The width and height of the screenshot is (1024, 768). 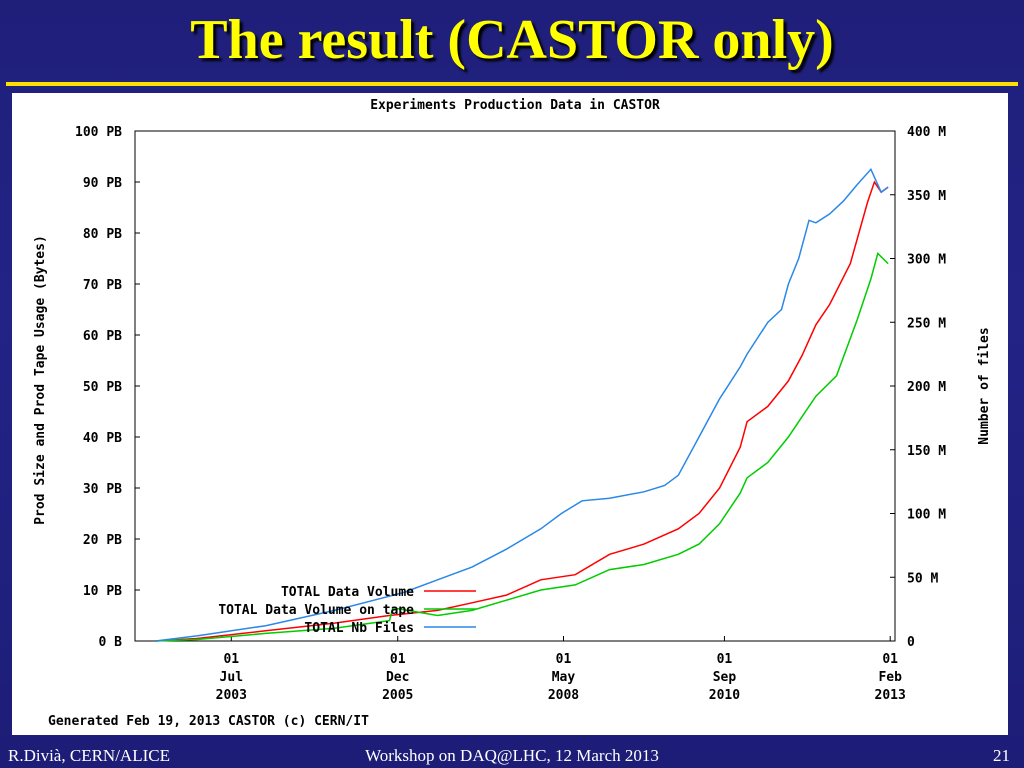 I want to click on slide-title: The result (CASTOR only), so click(x=512, y=40).